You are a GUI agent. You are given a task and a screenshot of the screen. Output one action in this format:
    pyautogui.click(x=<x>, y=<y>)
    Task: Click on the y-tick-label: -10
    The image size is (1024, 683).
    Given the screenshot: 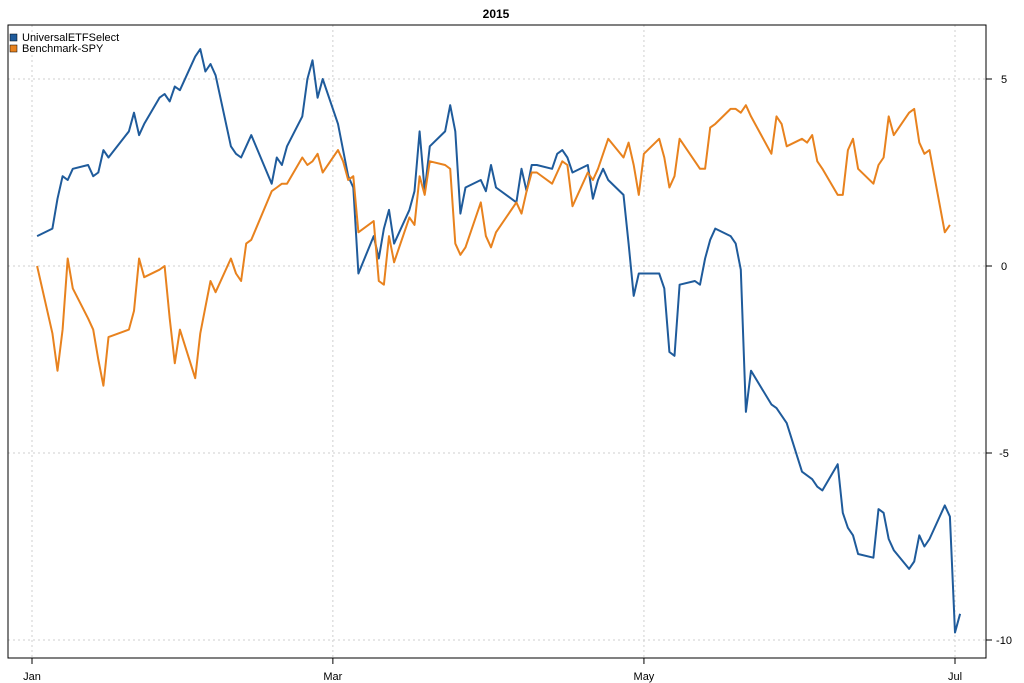 What is the action you would take?
    pyautogui.click(x=1004, y=641)
    